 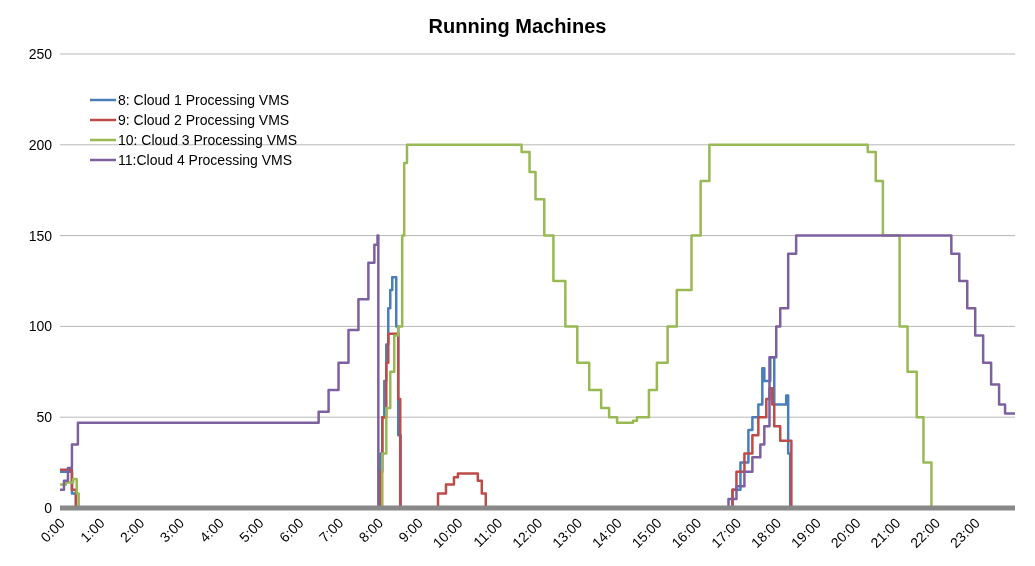 What do you see at coordinates (204, 120) in the screenshot?
I see `legend-label: 9: Cloud 2 Processing VMS` at bounding box center [204, 120].